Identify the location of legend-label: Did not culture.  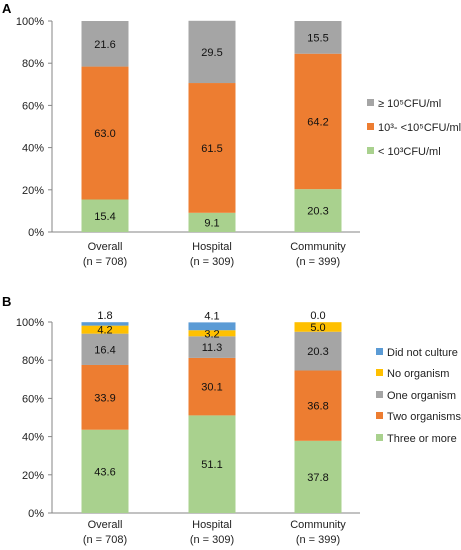
(422, 353).